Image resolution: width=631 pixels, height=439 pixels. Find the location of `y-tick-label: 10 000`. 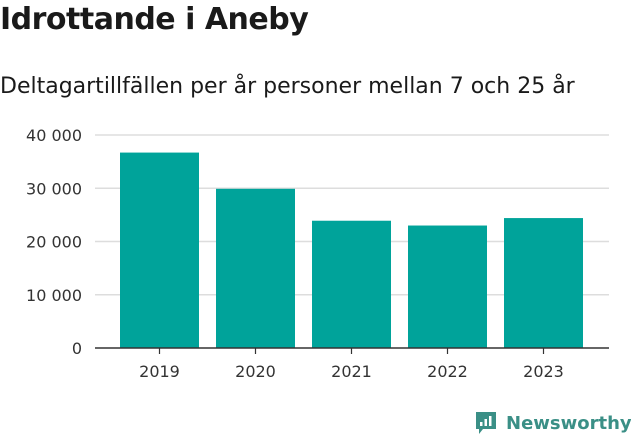

y-tick-label: 10 000 is located at coordinates (54, 295).